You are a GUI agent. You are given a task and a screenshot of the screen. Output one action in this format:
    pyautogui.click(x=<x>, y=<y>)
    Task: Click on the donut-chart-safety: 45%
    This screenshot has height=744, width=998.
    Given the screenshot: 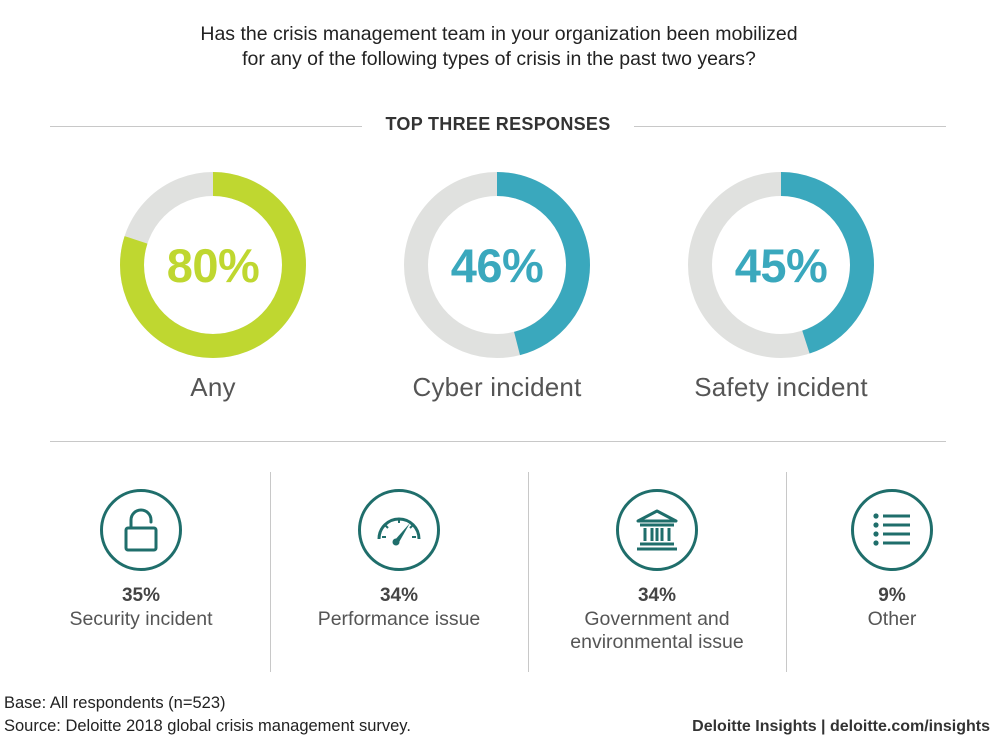 What is the action you would take?
    pyautogui.click(x=781, y=265)
    